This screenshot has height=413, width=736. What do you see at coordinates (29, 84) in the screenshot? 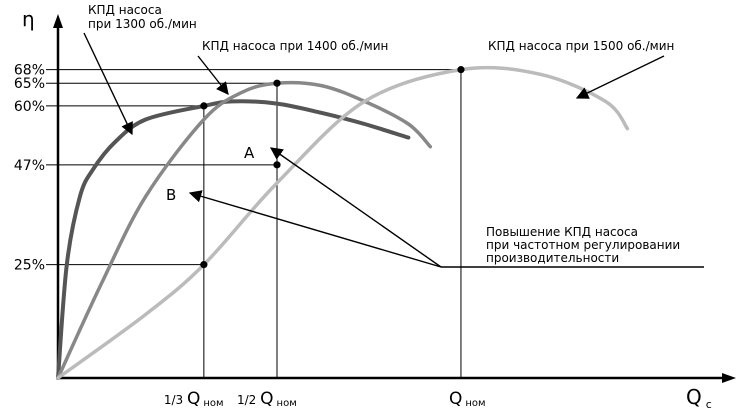
I see `y-tick-label: 65%` at bounding box center [29, 84].